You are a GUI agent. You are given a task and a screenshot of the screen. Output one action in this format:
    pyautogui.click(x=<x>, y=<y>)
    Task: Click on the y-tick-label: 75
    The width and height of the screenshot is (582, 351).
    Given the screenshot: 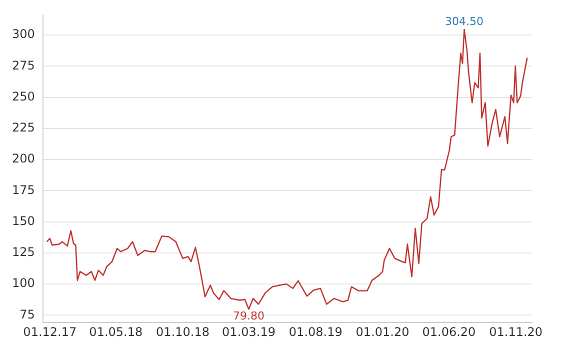 What is the action you would take?
    pyautogui.click(x=27, y=314)
    